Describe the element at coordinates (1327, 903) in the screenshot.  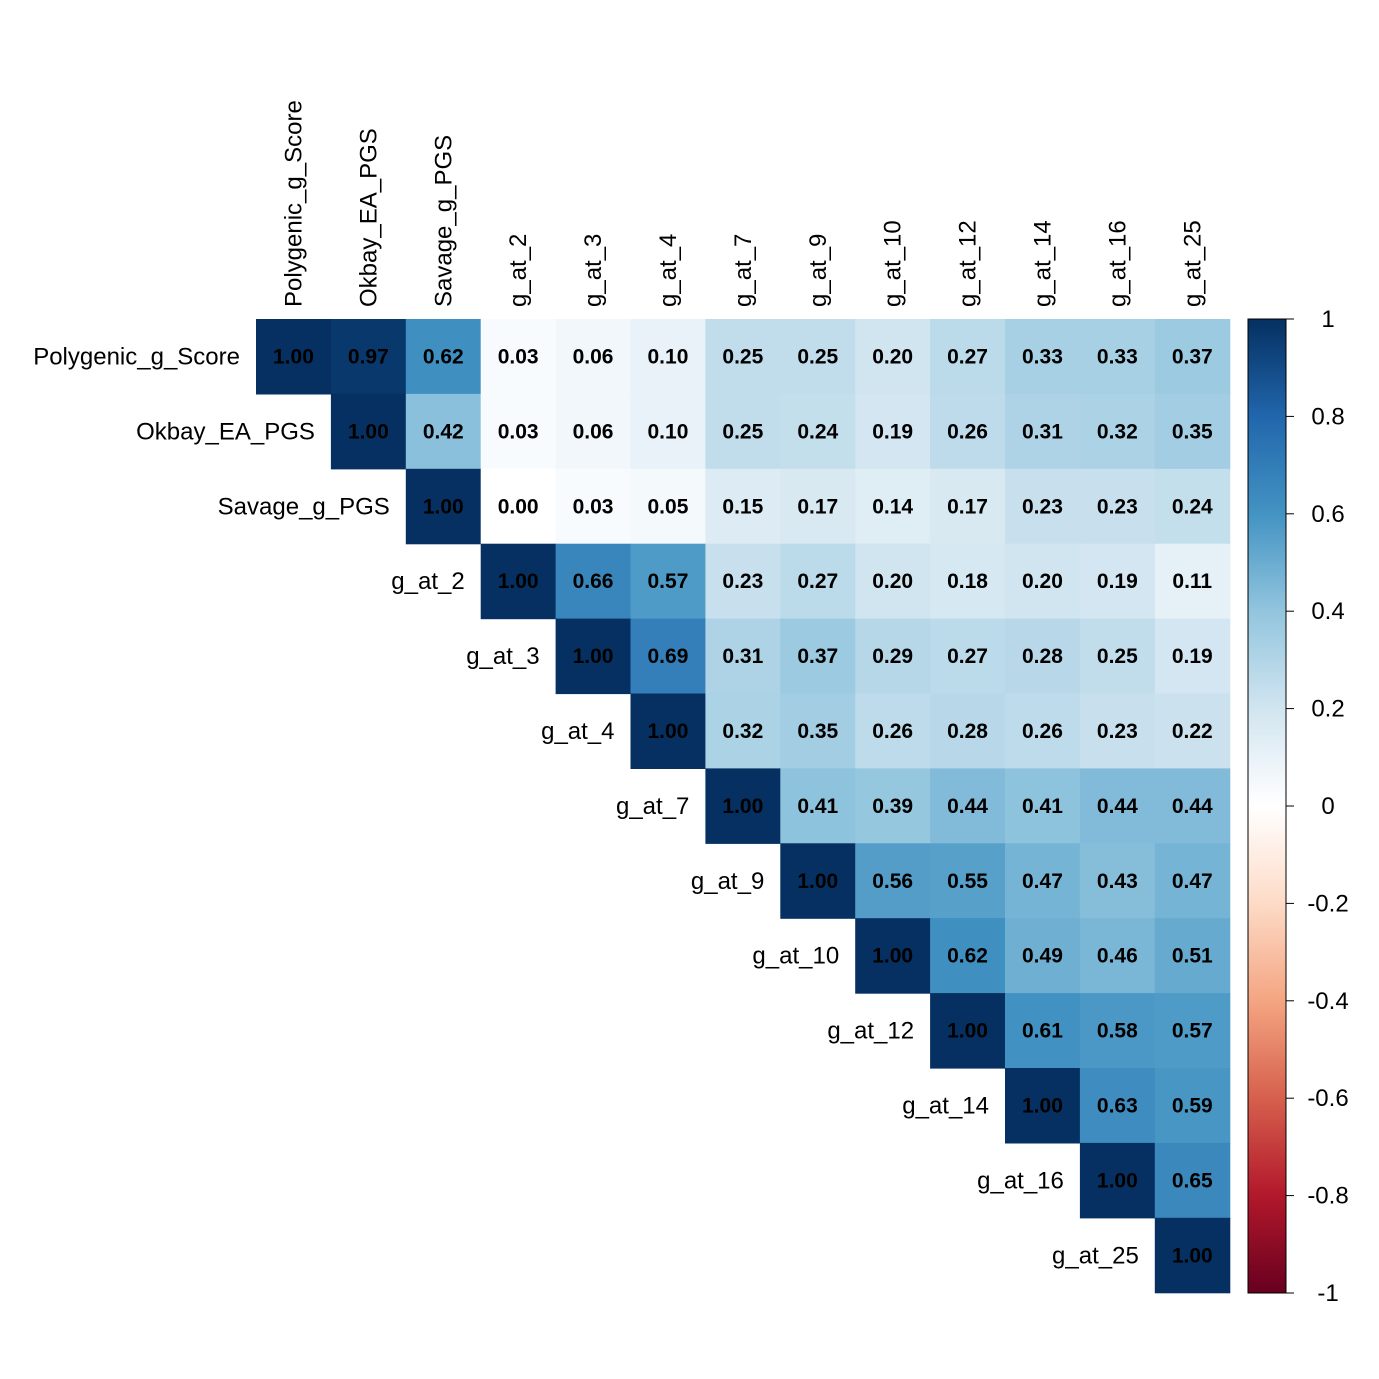
I see `colorbar-tick-label: -0.2` at that location.